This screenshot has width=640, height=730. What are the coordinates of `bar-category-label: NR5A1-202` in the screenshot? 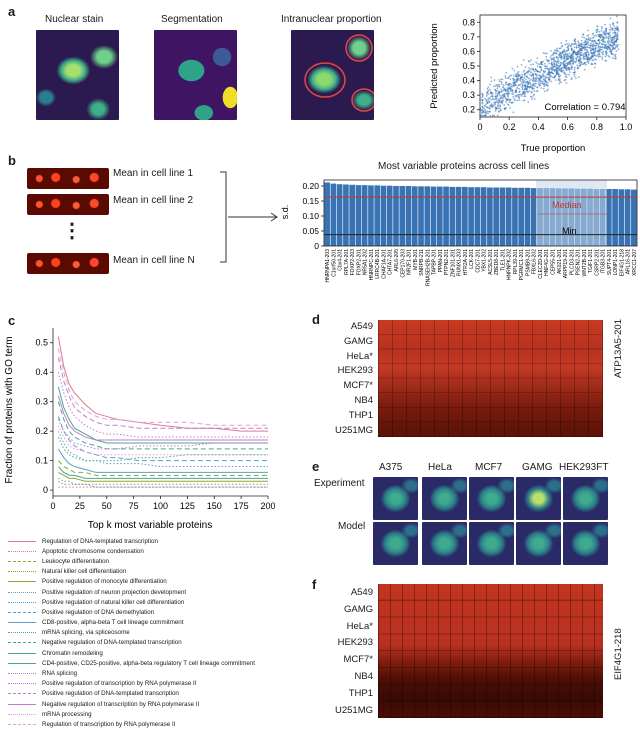 It's located at (366, 262).